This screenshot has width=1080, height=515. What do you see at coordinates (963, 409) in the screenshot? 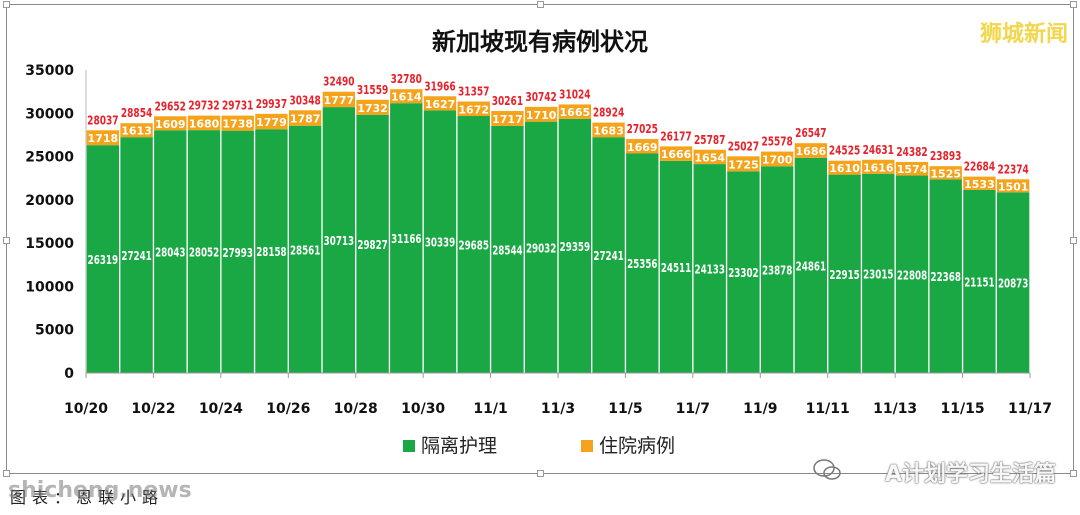
I see `x-tick-label: 11/15` at bounding box center [963, 409].